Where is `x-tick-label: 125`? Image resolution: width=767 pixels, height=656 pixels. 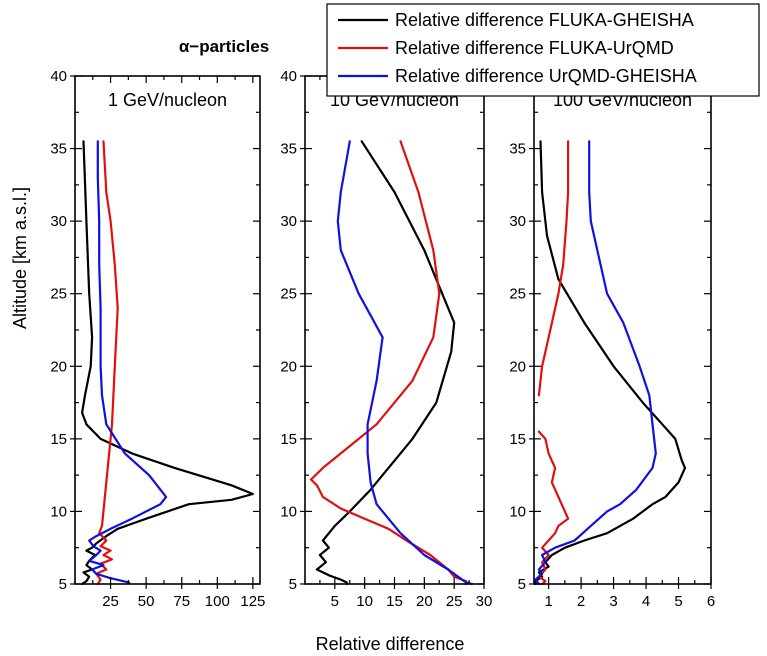 x-tick-label: 125 is located at coordinates (252, 601).